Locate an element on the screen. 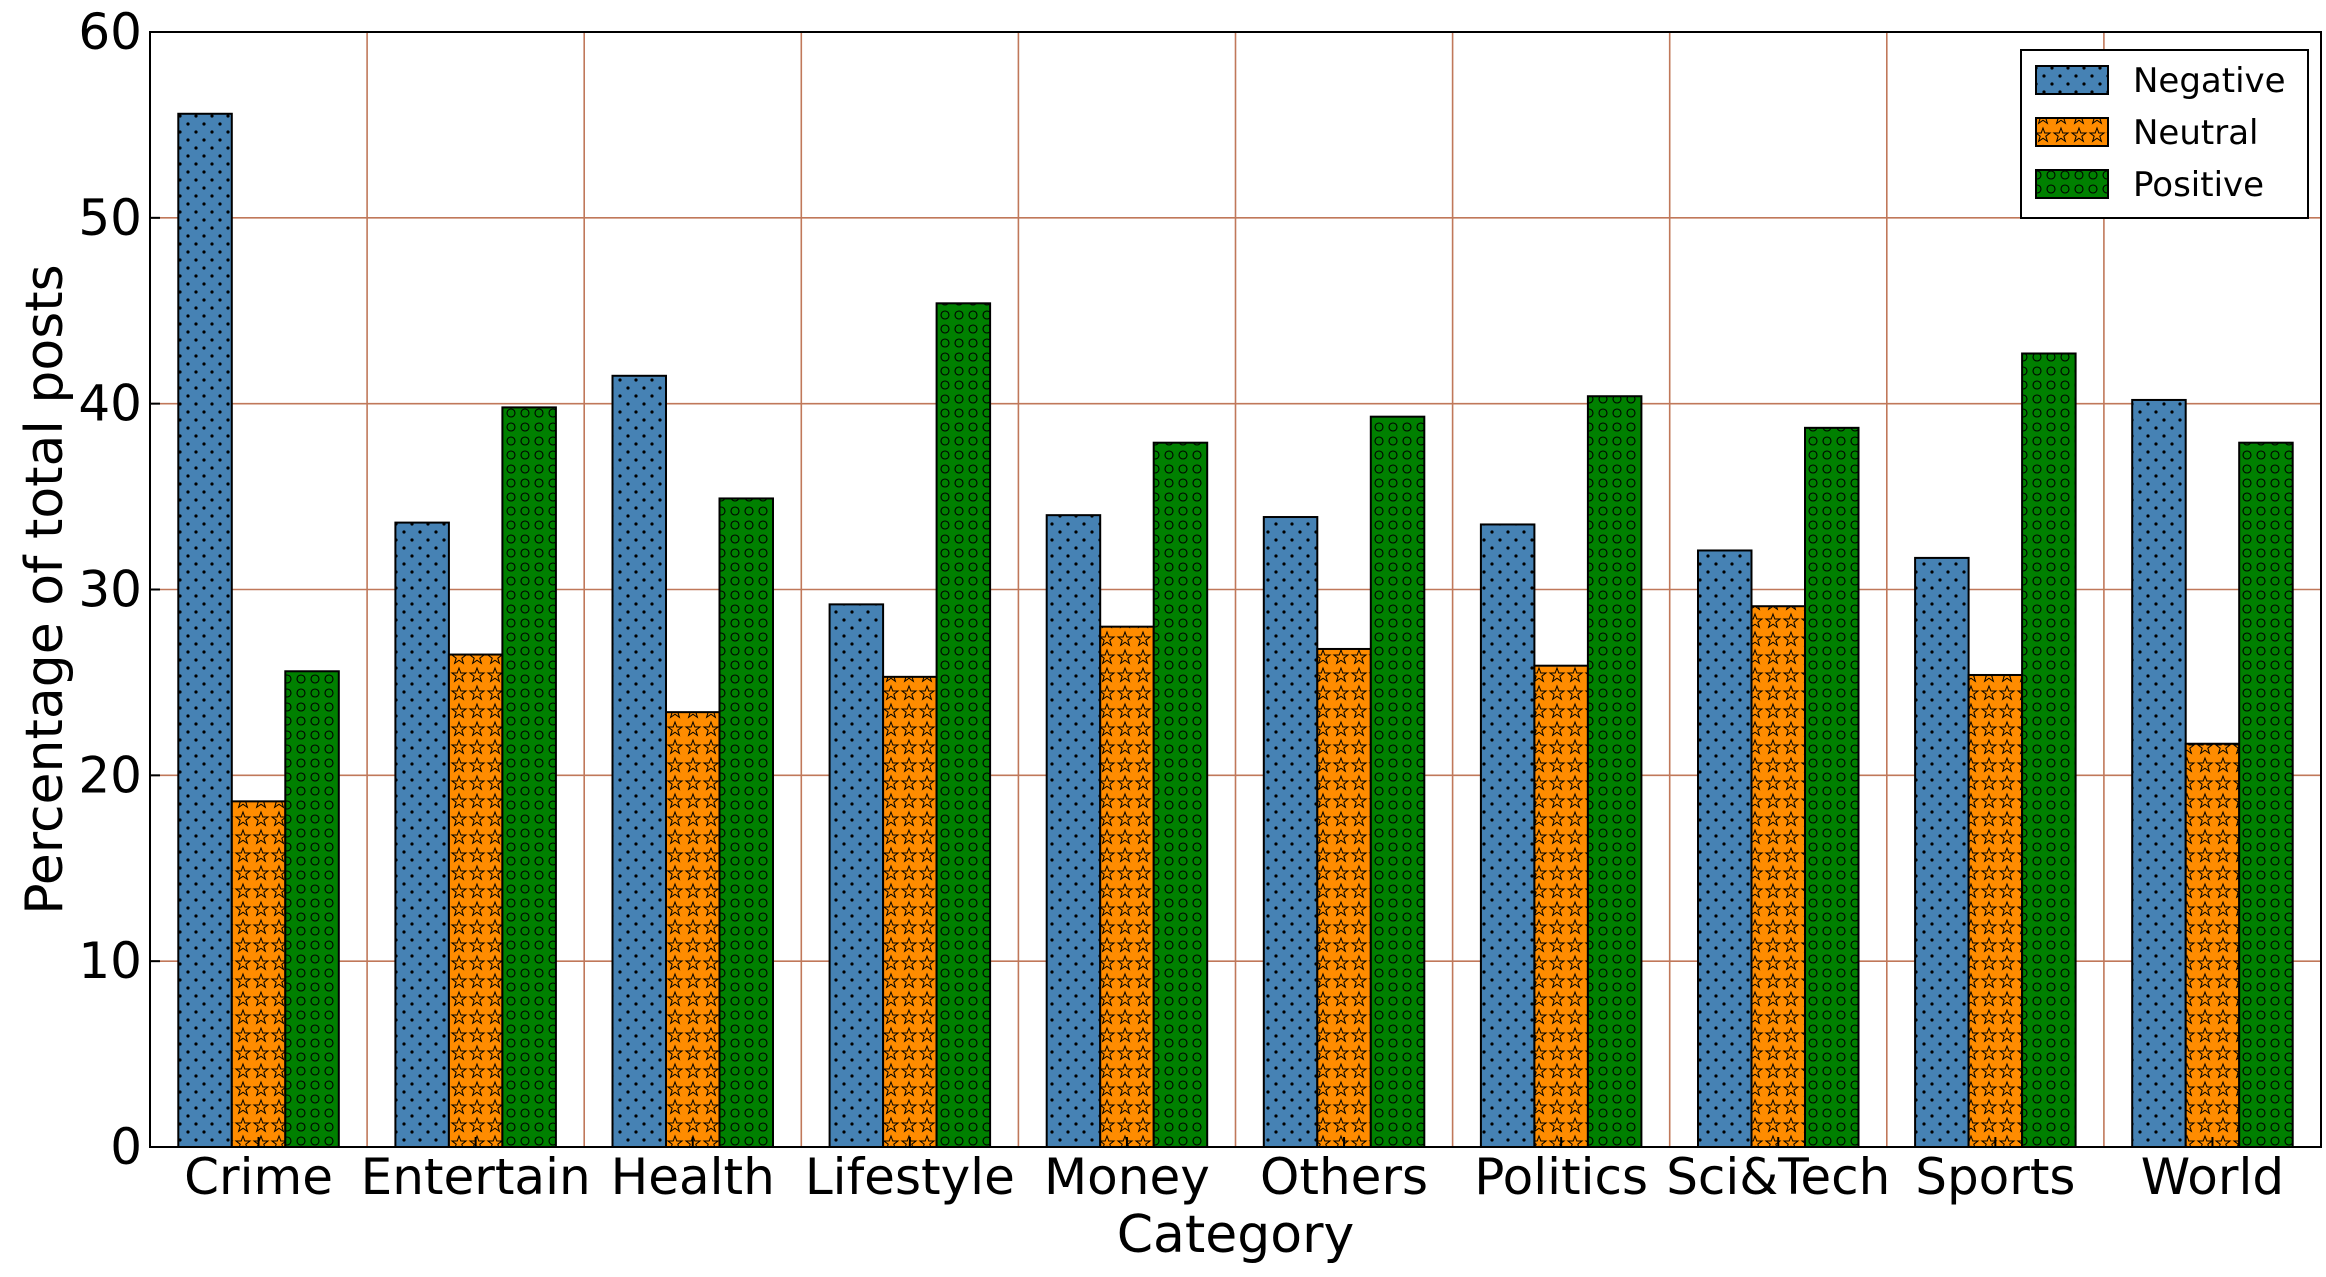  y-tick-label-30: 30 is located at coordinates (110, 590).